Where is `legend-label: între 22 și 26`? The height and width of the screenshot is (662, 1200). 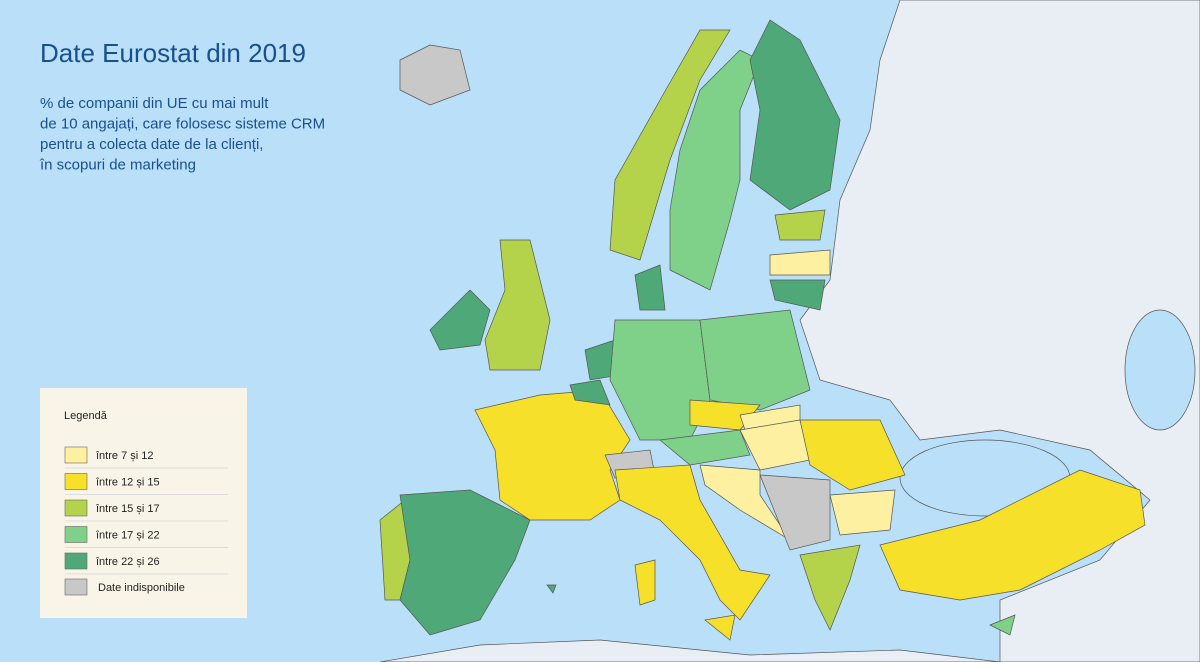 legend-label: între 22 și 26 is located at coordinates (127, 562).